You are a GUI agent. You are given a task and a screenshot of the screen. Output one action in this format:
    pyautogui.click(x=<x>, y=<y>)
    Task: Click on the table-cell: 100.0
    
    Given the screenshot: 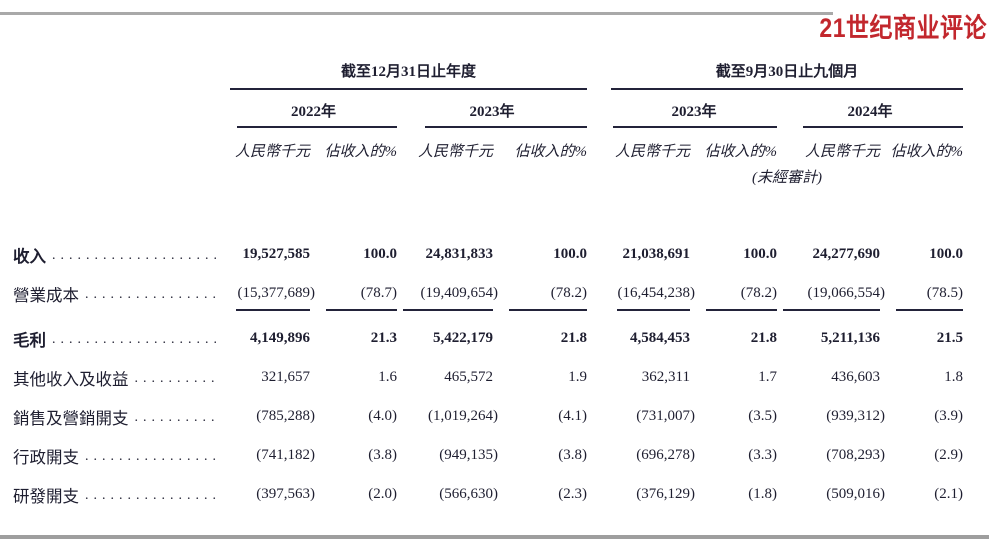 What is the action you would take?
    pyautogui.click(x=540, y=254)
    